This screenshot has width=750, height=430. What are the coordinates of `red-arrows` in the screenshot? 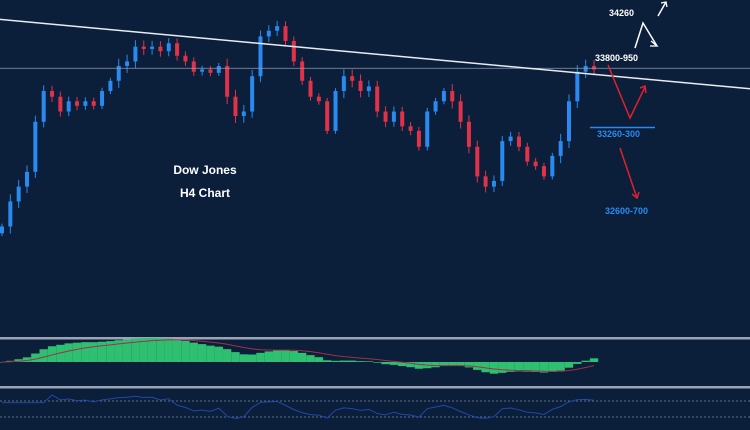 It's located at (627, 132).